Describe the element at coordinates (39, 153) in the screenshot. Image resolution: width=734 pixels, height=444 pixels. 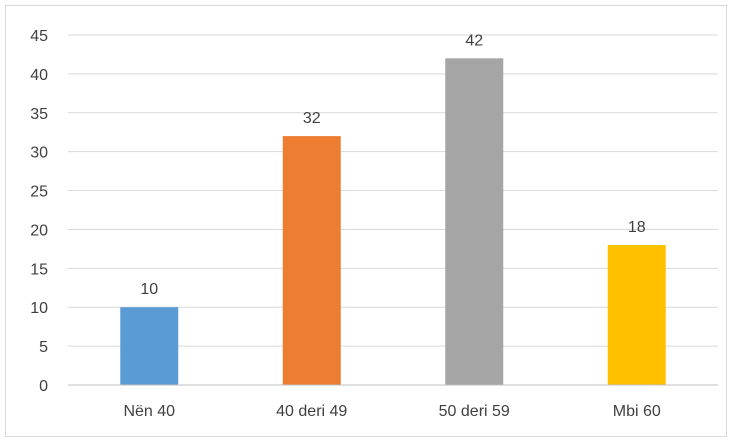
I see `y-tick-label: 30` at that location.